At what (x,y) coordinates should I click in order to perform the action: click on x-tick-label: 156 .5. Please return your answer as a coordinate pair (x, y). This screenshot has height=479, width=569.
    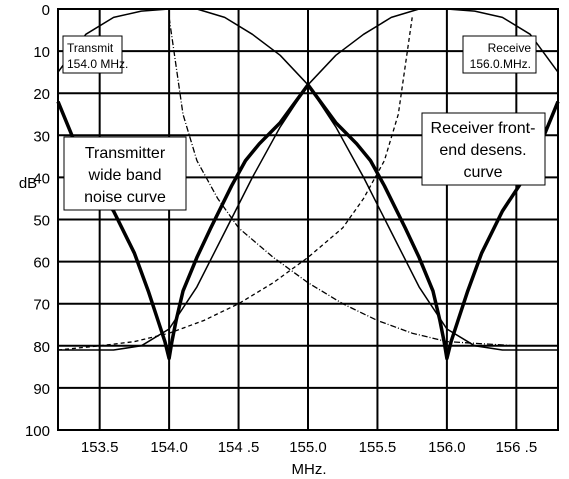
    Looking at the image, I should click on (516, 447).